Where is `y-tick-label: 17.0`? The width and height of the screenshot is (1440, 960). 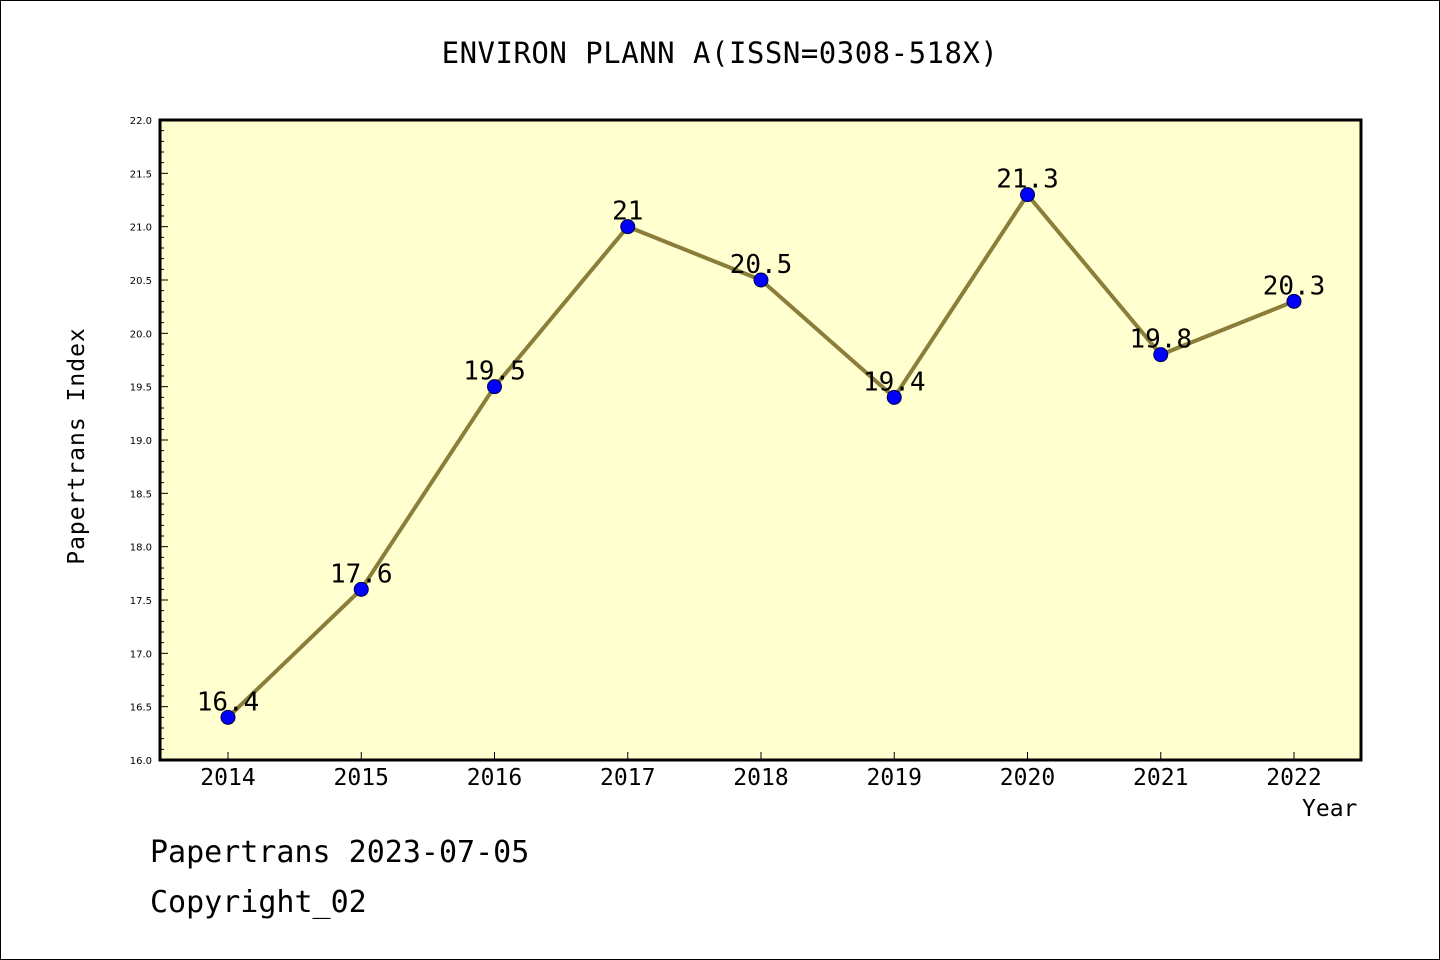
y-tick-label: 17.0 is located at coordinates (141, 654).